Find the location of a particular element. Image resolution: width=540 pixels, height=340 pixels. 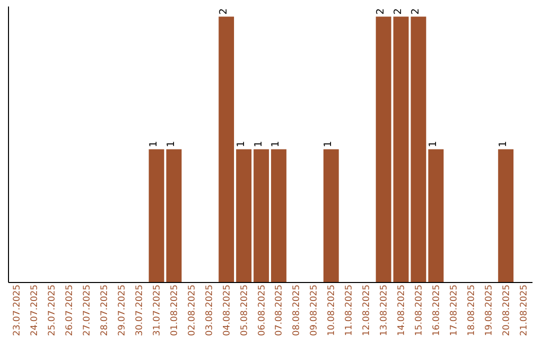

x-tick-label: 17.08.2025 is located at coordinates (454, 310).